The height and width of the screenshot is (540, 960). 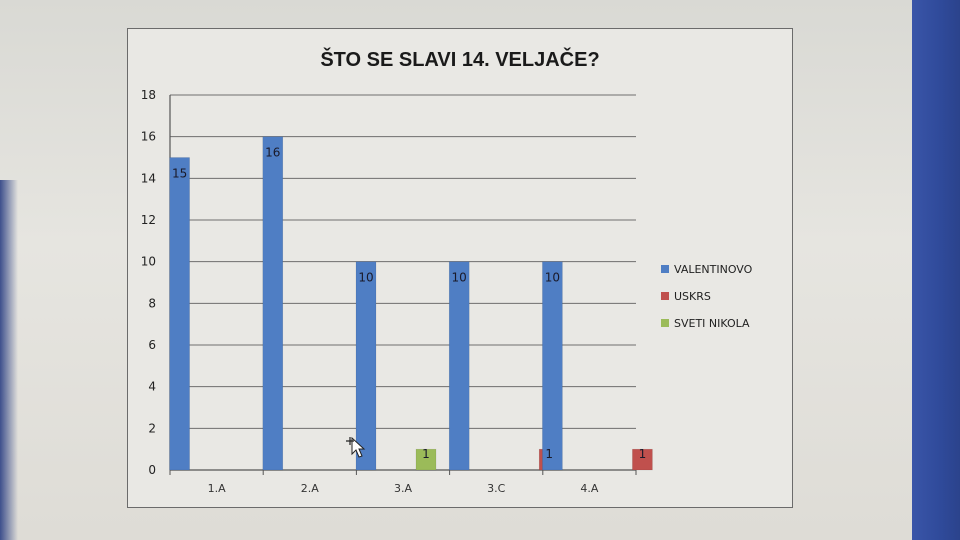 What do you see at coordinates (217, 488) in the screenshot?
I see `x-category-label: 1.A` at bounding box center [217, 488].